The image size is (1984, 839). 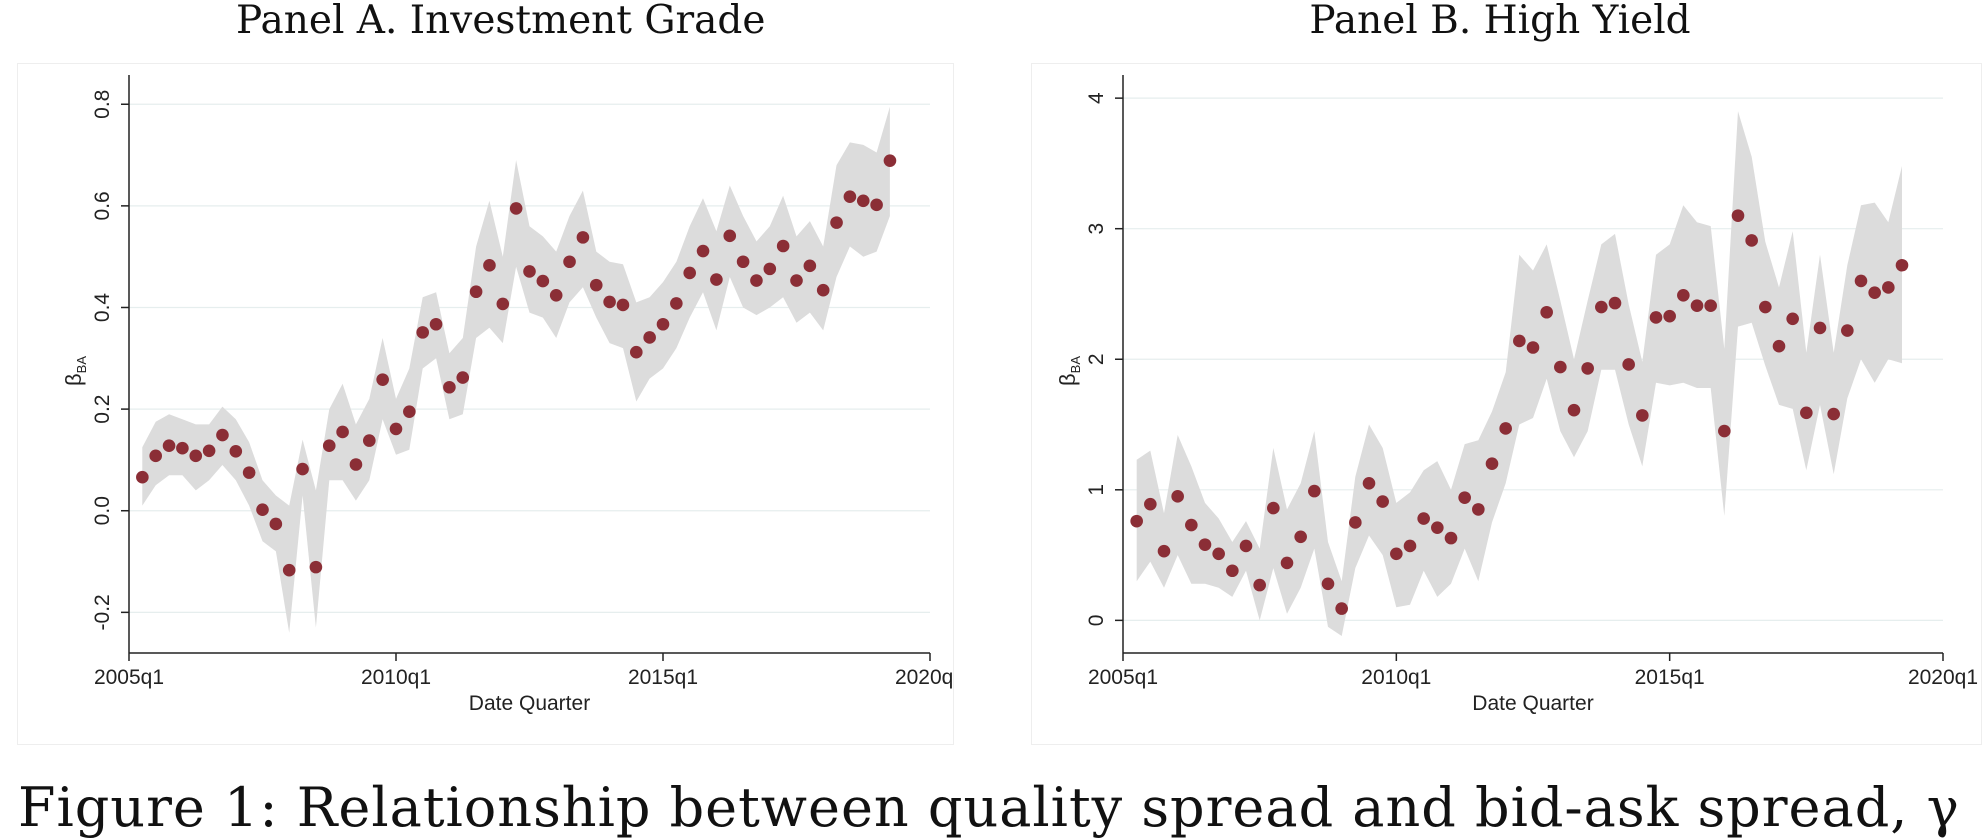 What do you see at coordinates (529, 703) in the screenshot?
I see `panel-a-x-axis-label: Date Quarter` at bounding box center [529, 703].